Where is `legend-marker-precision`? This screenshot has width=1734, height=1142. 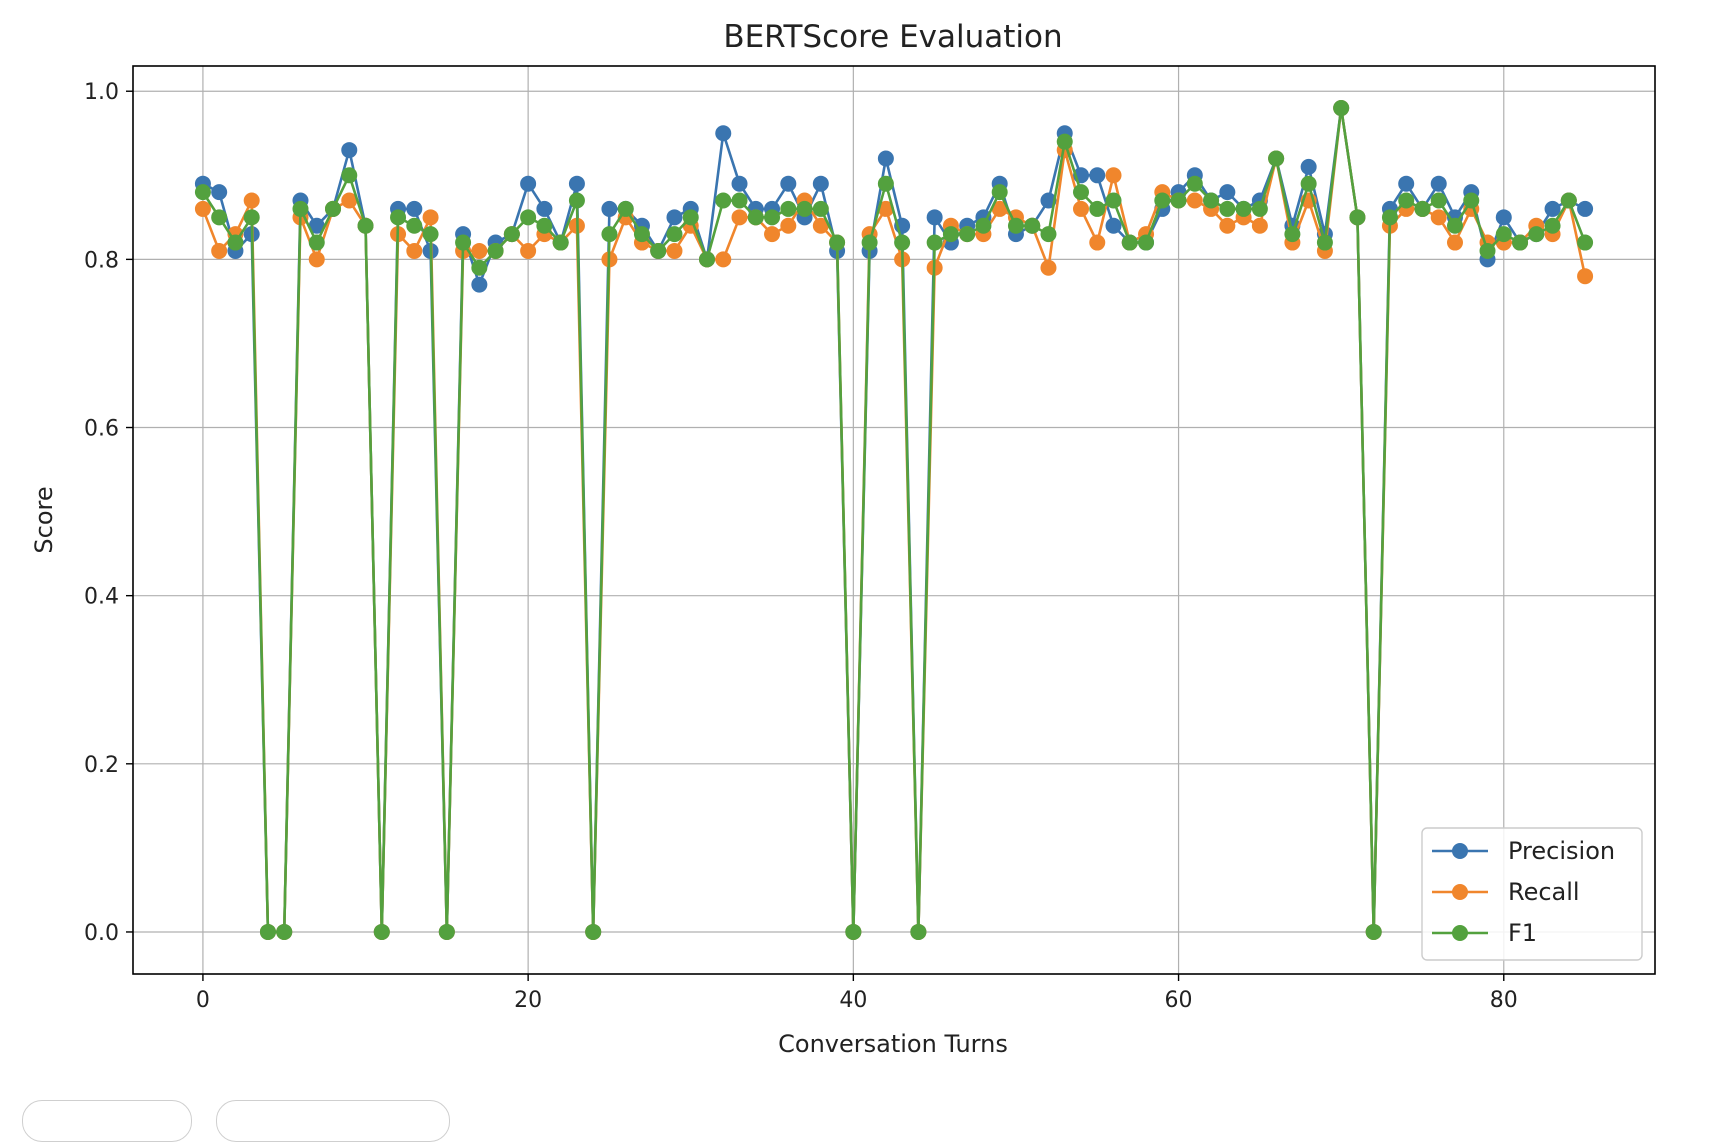 legend-marker-precision is located at coordinates (1460, 851).